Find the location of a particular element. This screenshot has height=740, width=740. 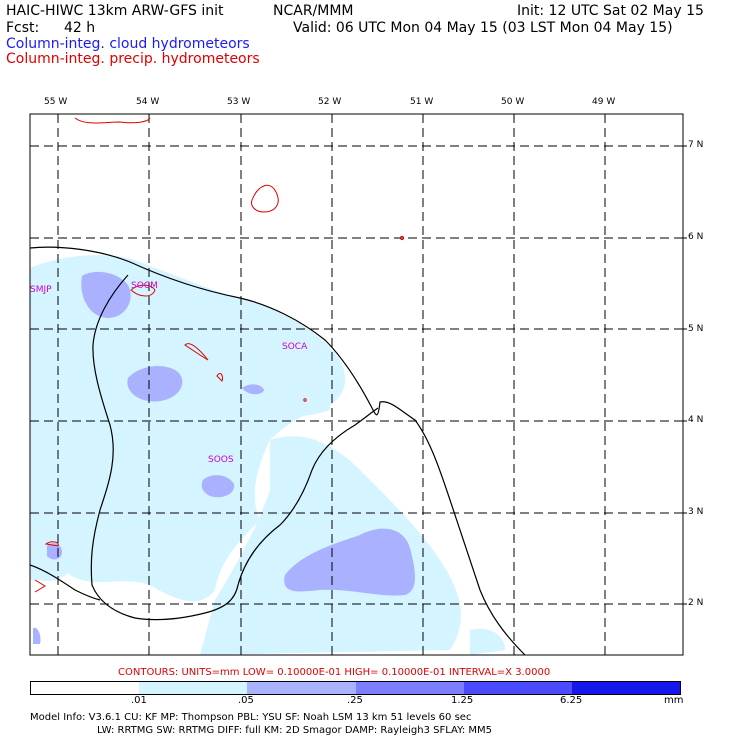

colorbar-label-3: .25 is located at coordinates (355, 700).